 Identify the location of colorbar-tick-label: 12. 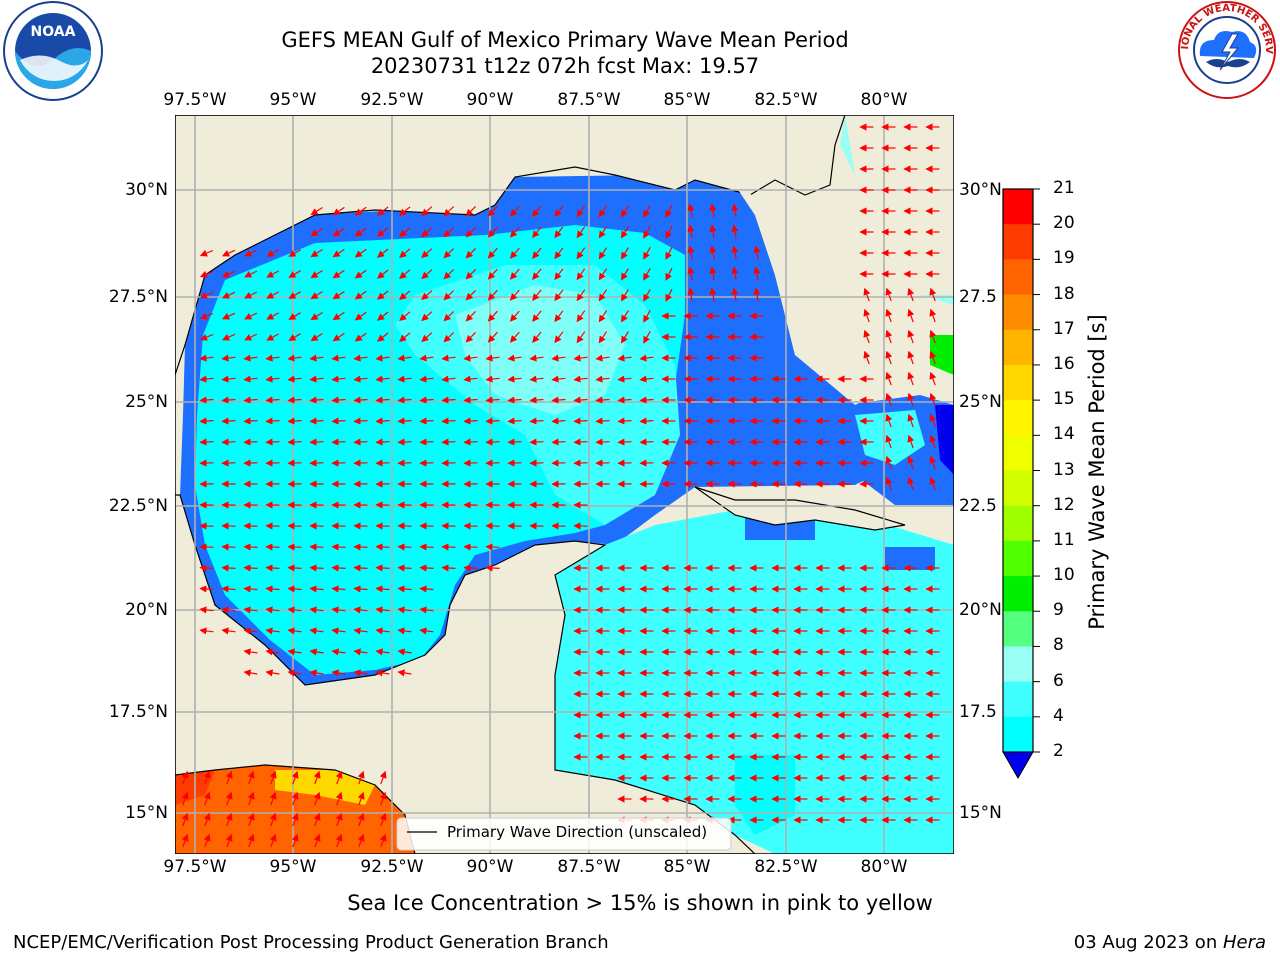
(1064, 504).